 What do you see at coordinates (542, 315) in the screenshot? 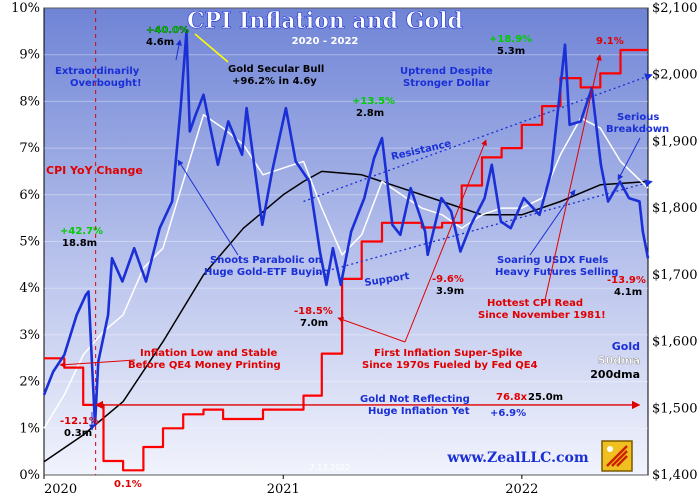
I see `ann-since-1981: Since November 1981!` at bounding box center [542, 315].